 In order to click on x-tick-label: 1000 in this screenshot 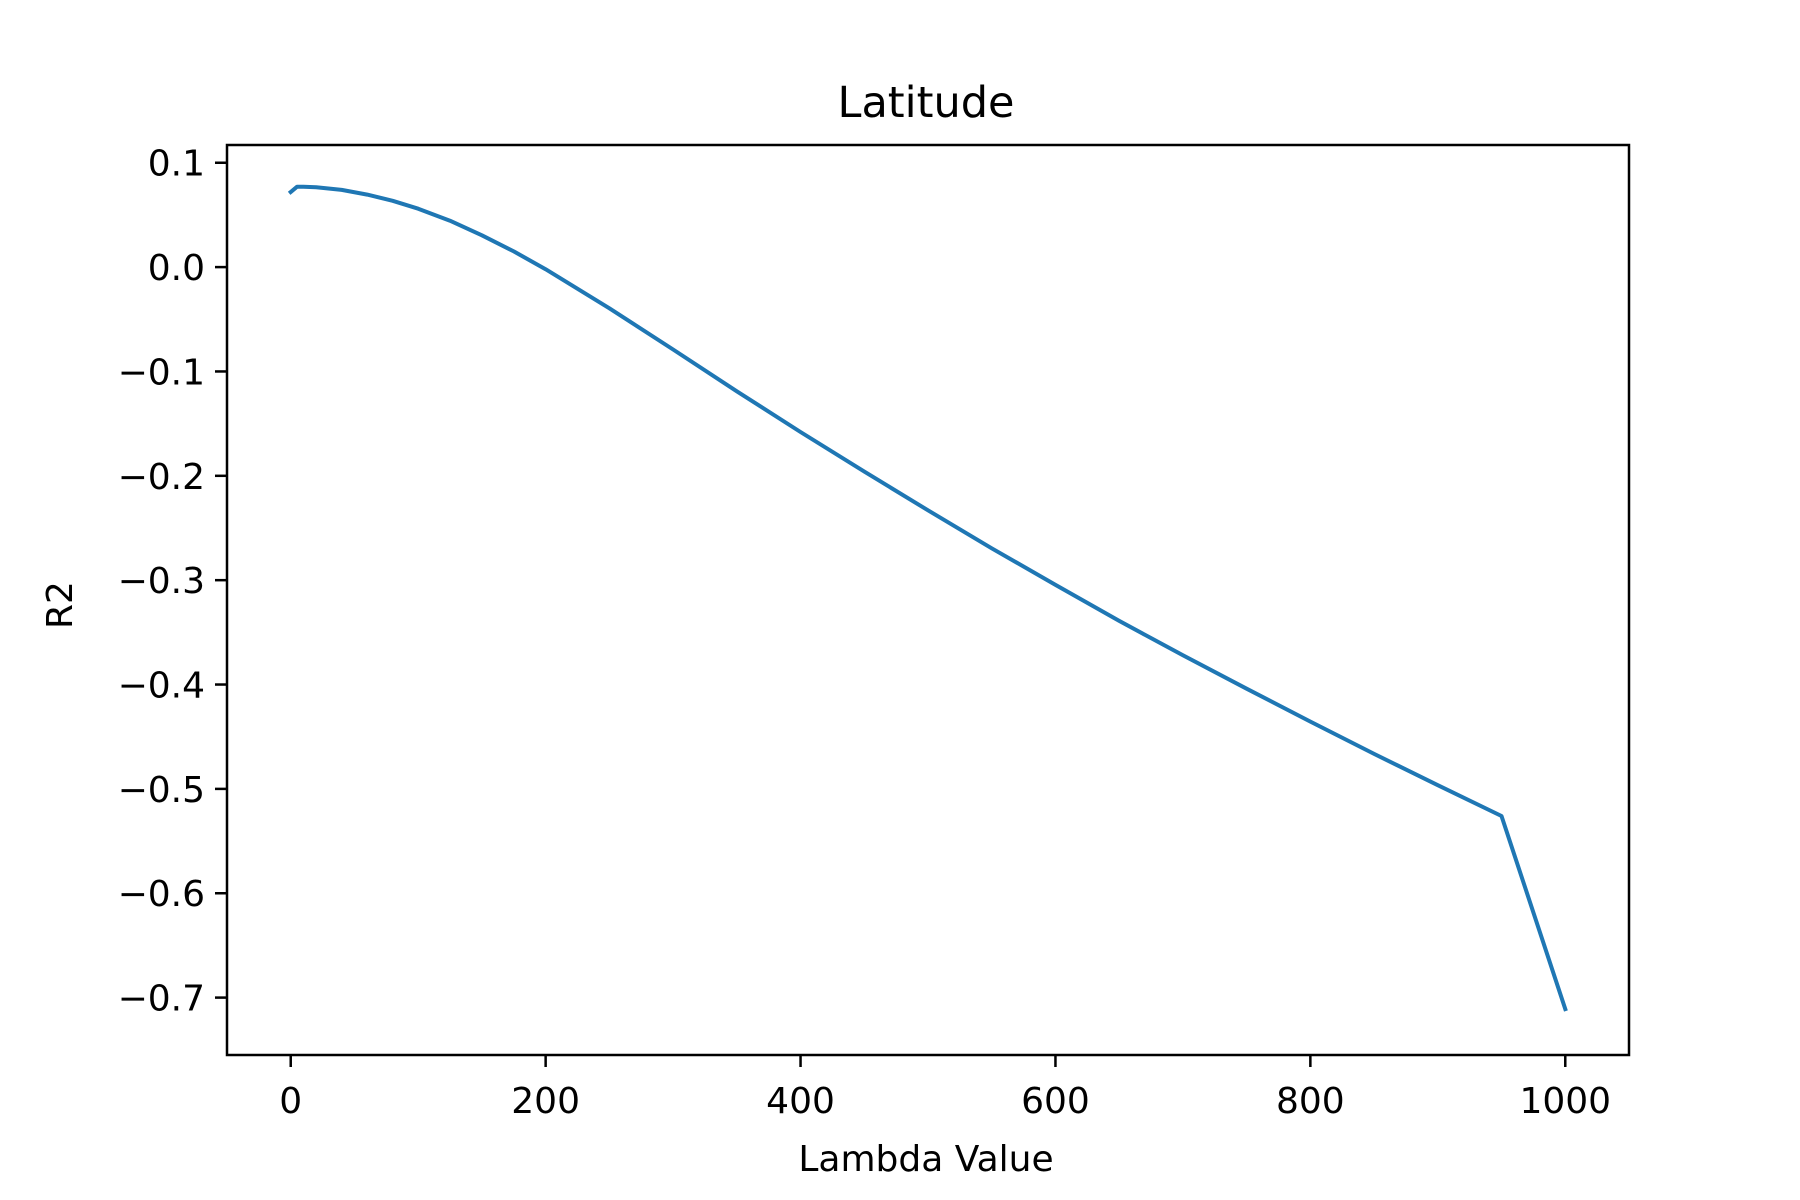, I will do `click(1565, 1101)`.